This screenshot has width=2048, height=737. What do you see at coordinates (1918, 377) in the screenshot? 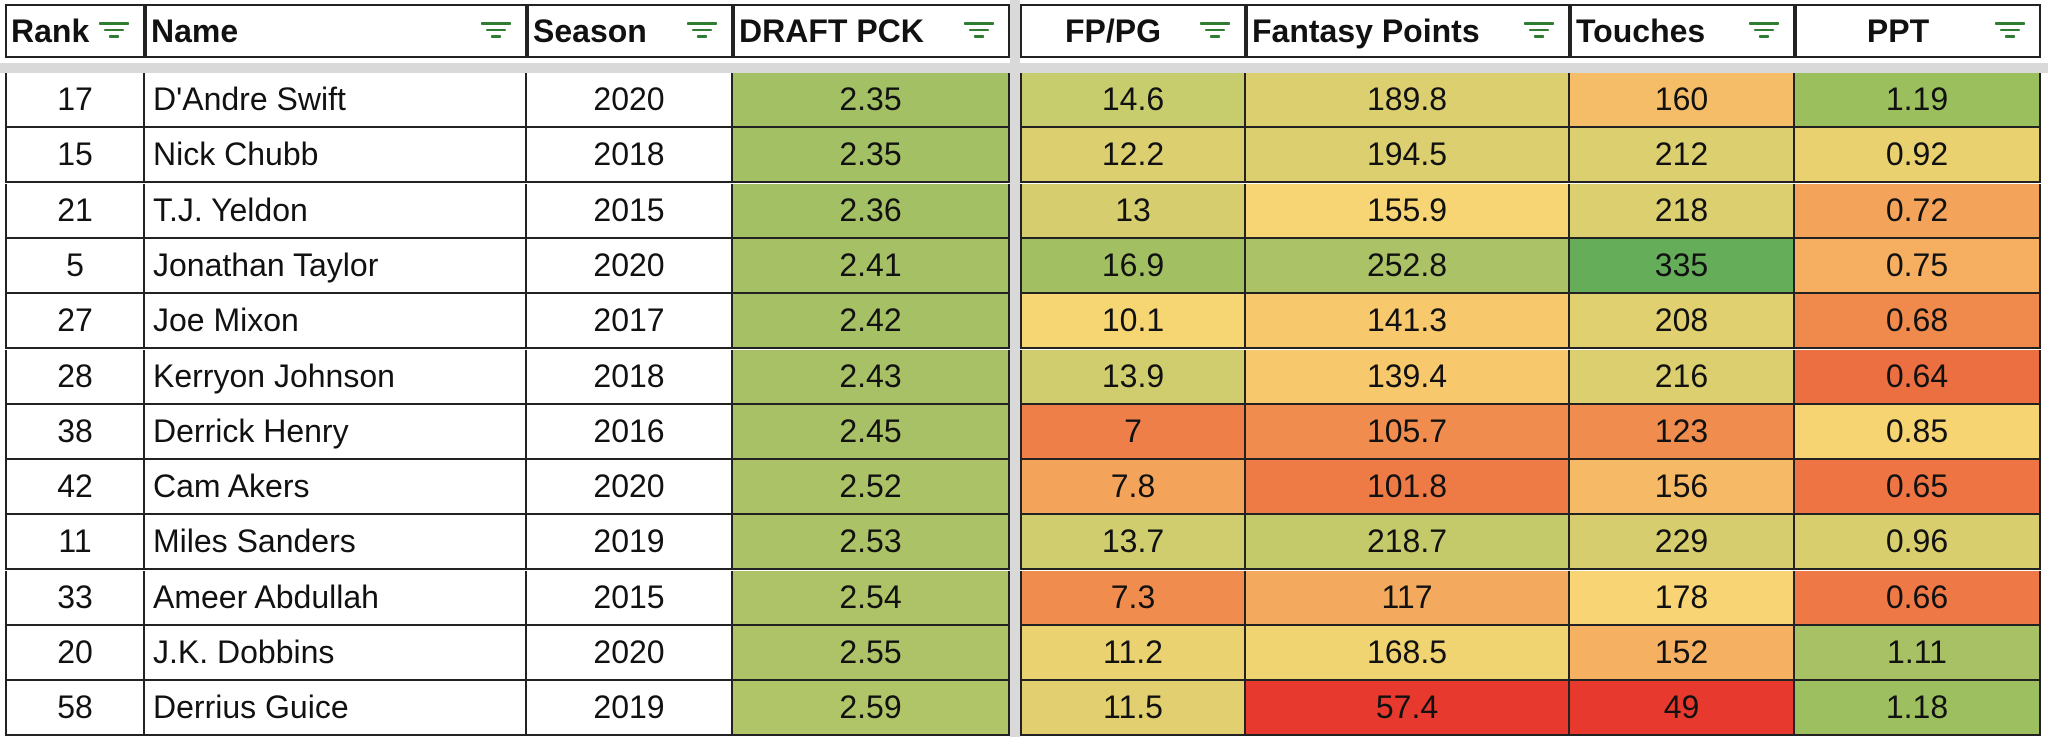
I see `cell-ppt: 0.64` at bounding box center [1918, 377].